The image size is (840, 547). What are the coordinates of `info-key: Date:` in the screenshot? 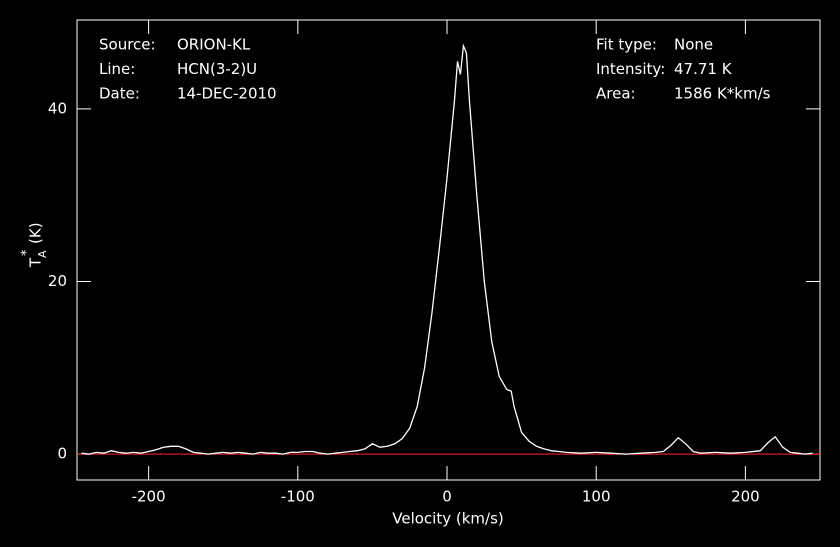 It's located at (119, 94).